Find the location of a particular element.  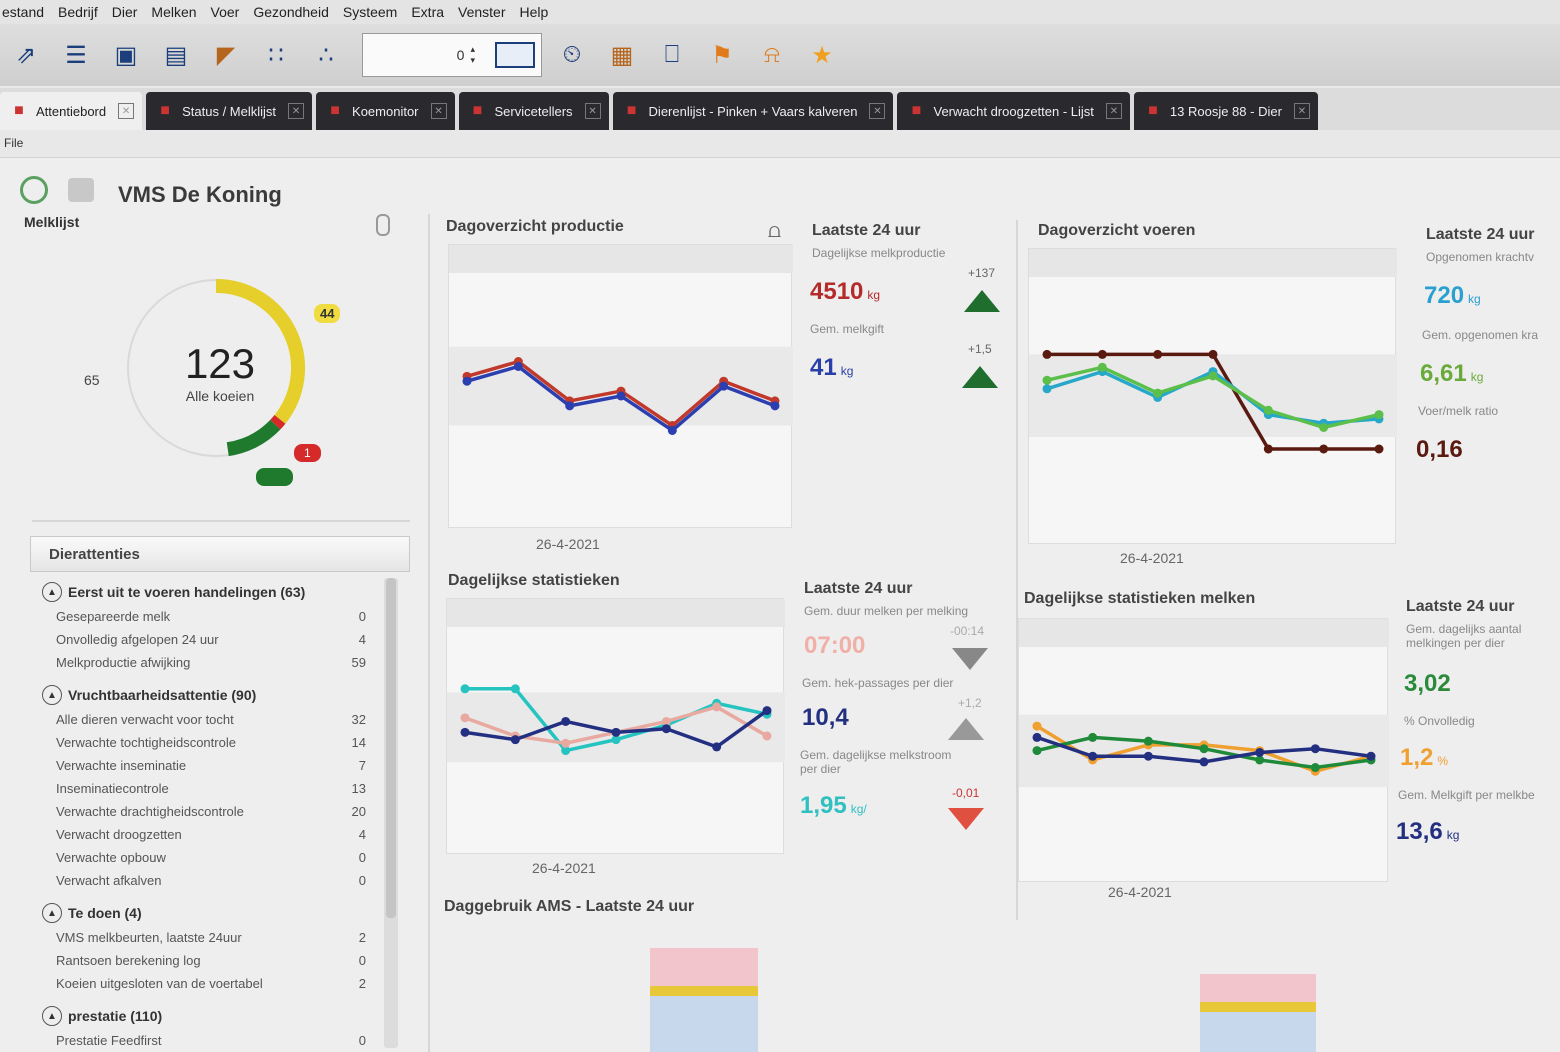

chart-type-icon: ⩍ is located at coordinates (774, 231).